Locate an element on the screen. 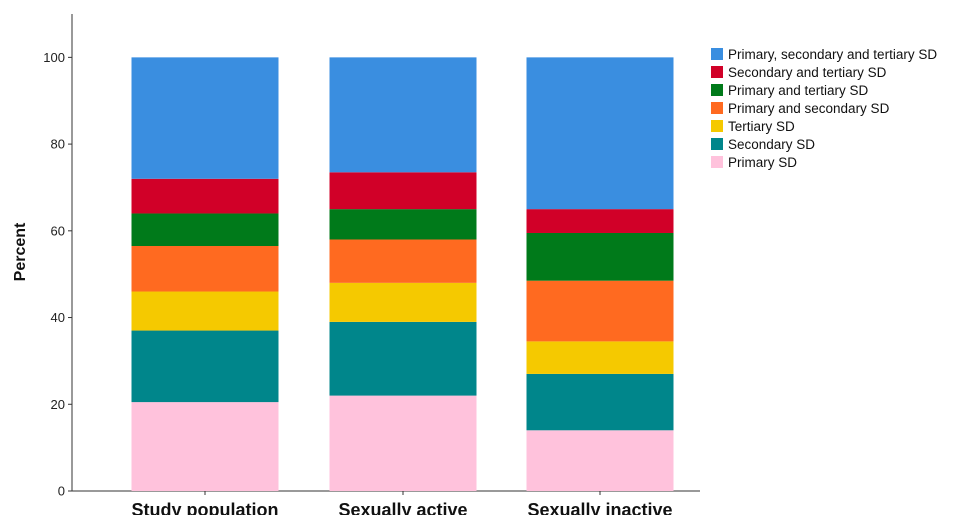 The height and width of the screenshot is (515, 966). y-axis-tick-labels: 0 20 40 60 80 100 is located at coordinates (54, 274).